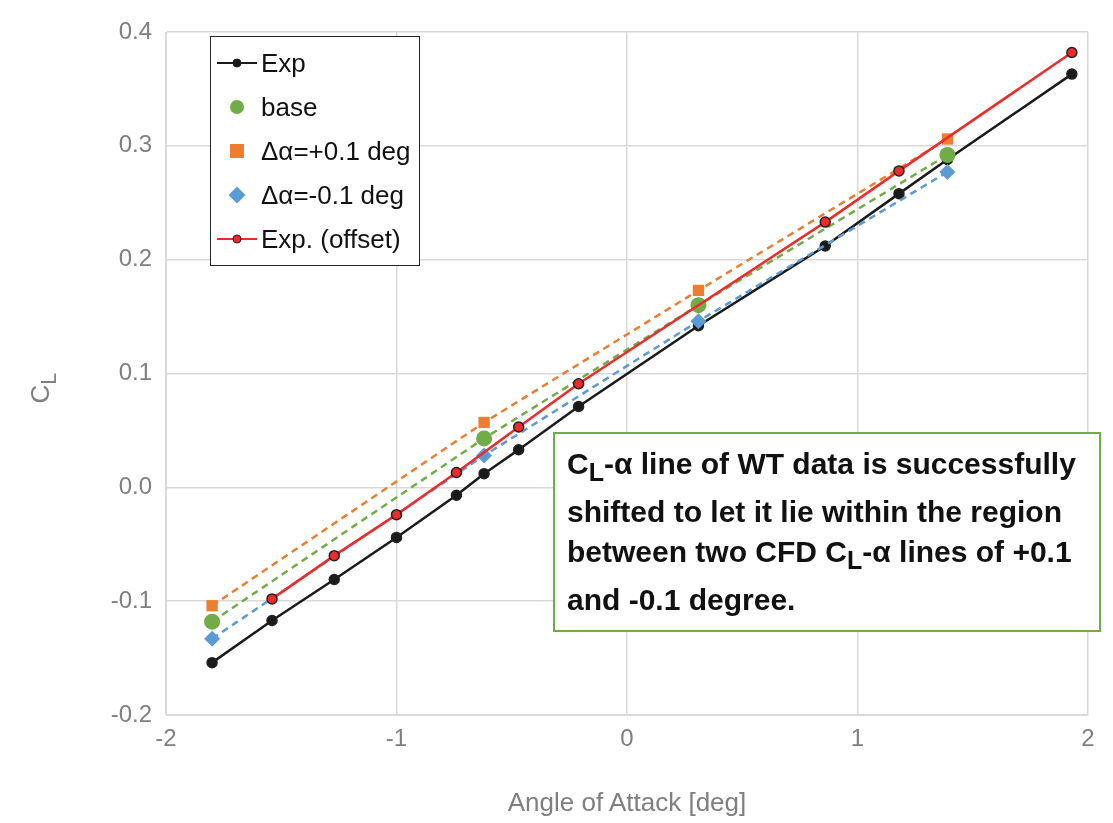 This screenshot has height=823, width=1113. I want to click on x-tick-label: 0, so click(627, 738).